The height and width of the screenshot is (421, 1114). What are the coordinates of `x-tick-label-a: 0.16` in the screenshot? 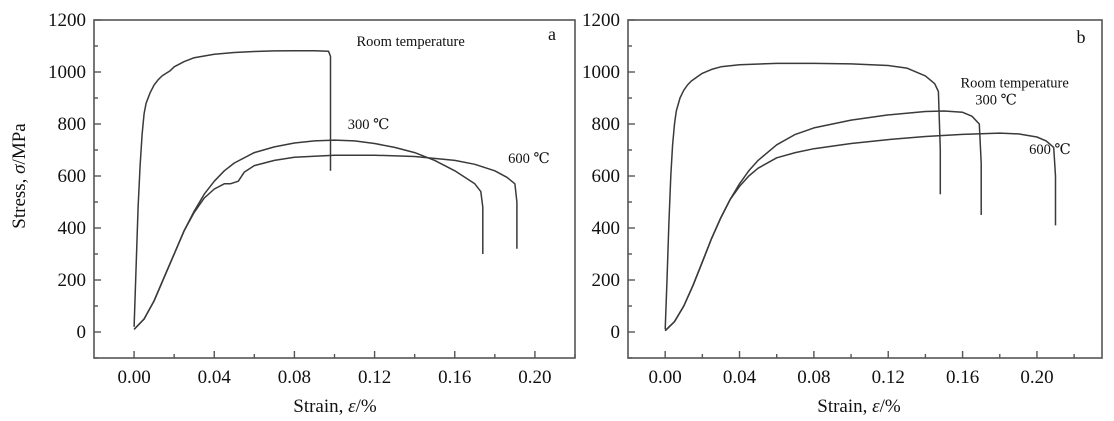 It's located at (454, 377).